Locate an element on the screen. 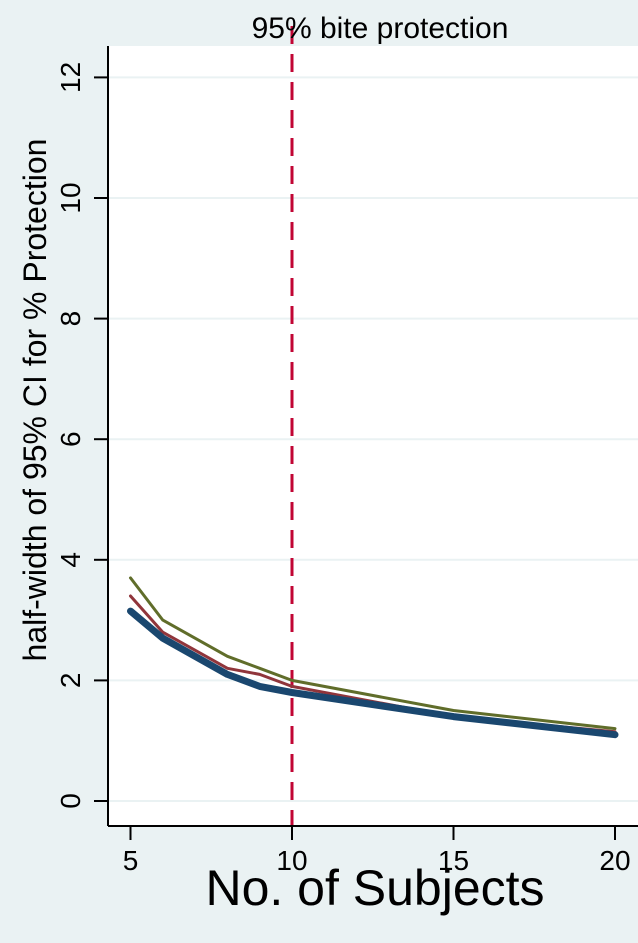 This screenshot has height=943, width=638. y-tick-label: 4 is located at coordinates (70, 560).